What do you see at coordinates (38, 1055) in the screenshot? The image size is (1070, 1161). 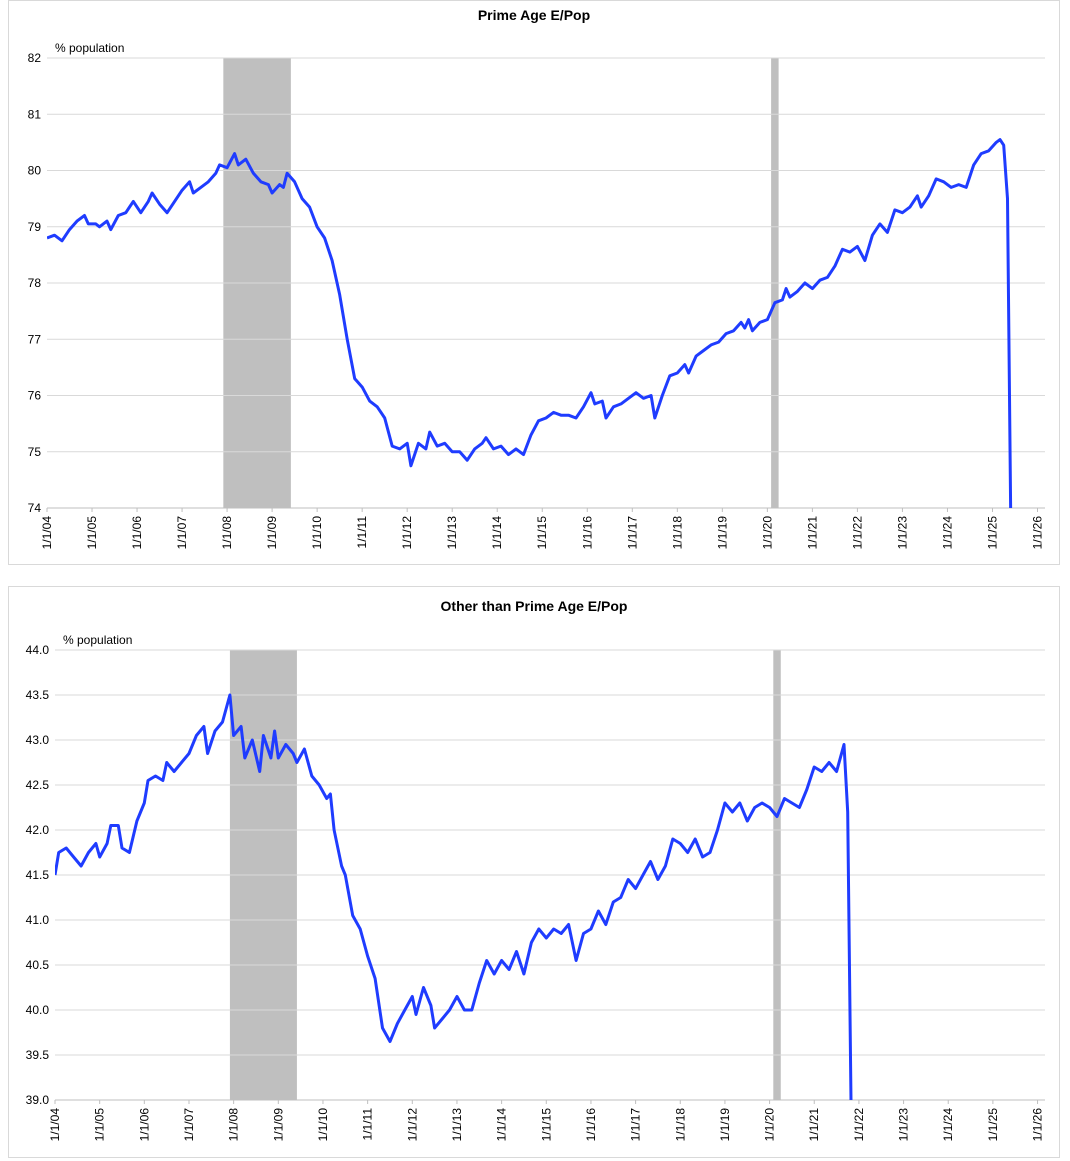 I see `y-tick-label: 39.5` at bounding box center [38, 1055].